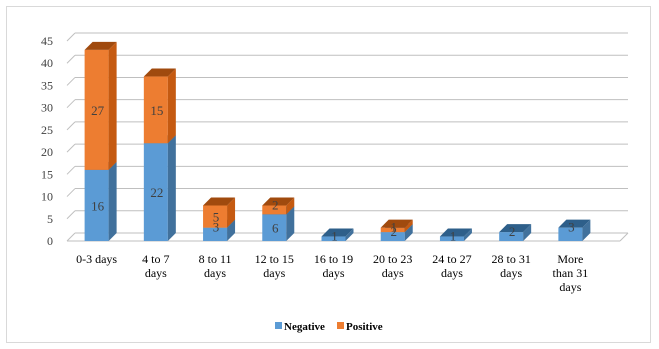 Image resolution: width=659 pixels, height=349 pixels. What do you see at coordinates (155, 266) in the screenshot?
I see `x-tick-label: 4 to 7 days` at bounding box center [155, 266].